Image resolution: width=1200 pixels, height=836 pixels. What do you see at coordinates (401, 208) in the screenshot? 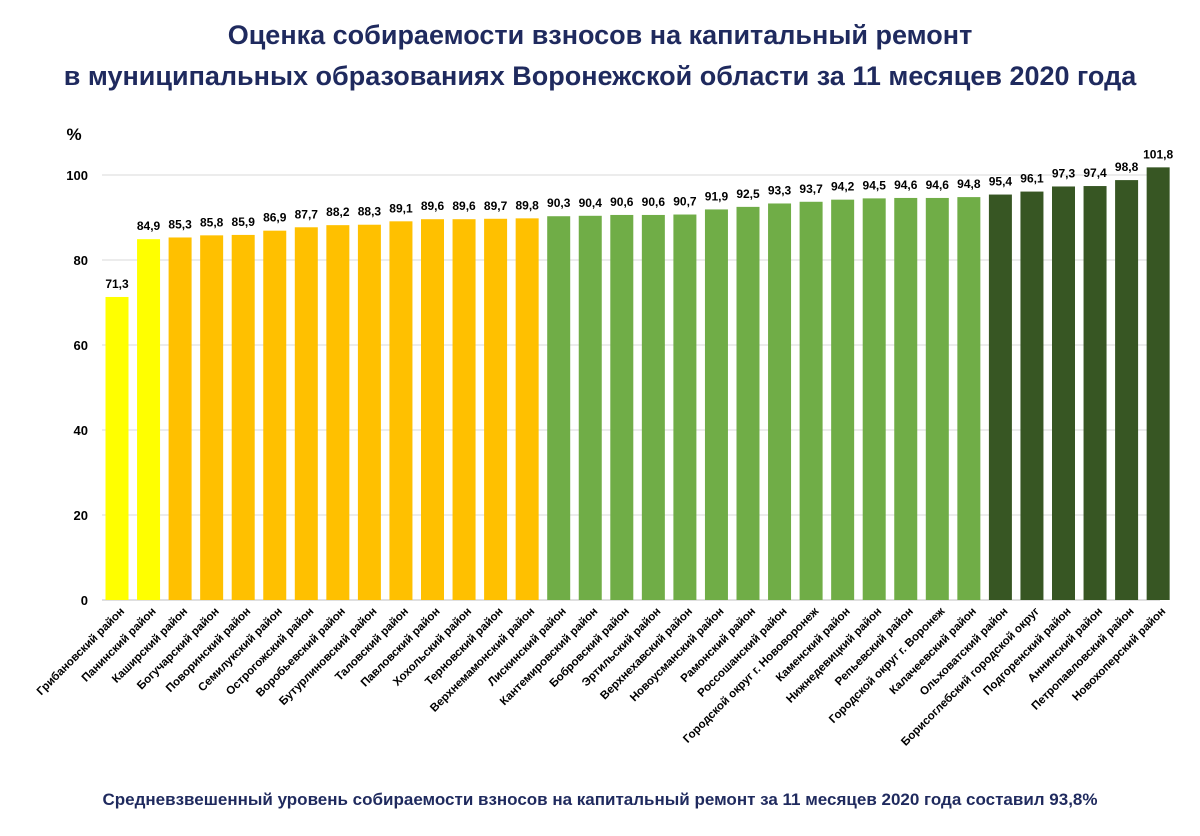
I see `data-label: 89,1` at bounding box center [401, 208].